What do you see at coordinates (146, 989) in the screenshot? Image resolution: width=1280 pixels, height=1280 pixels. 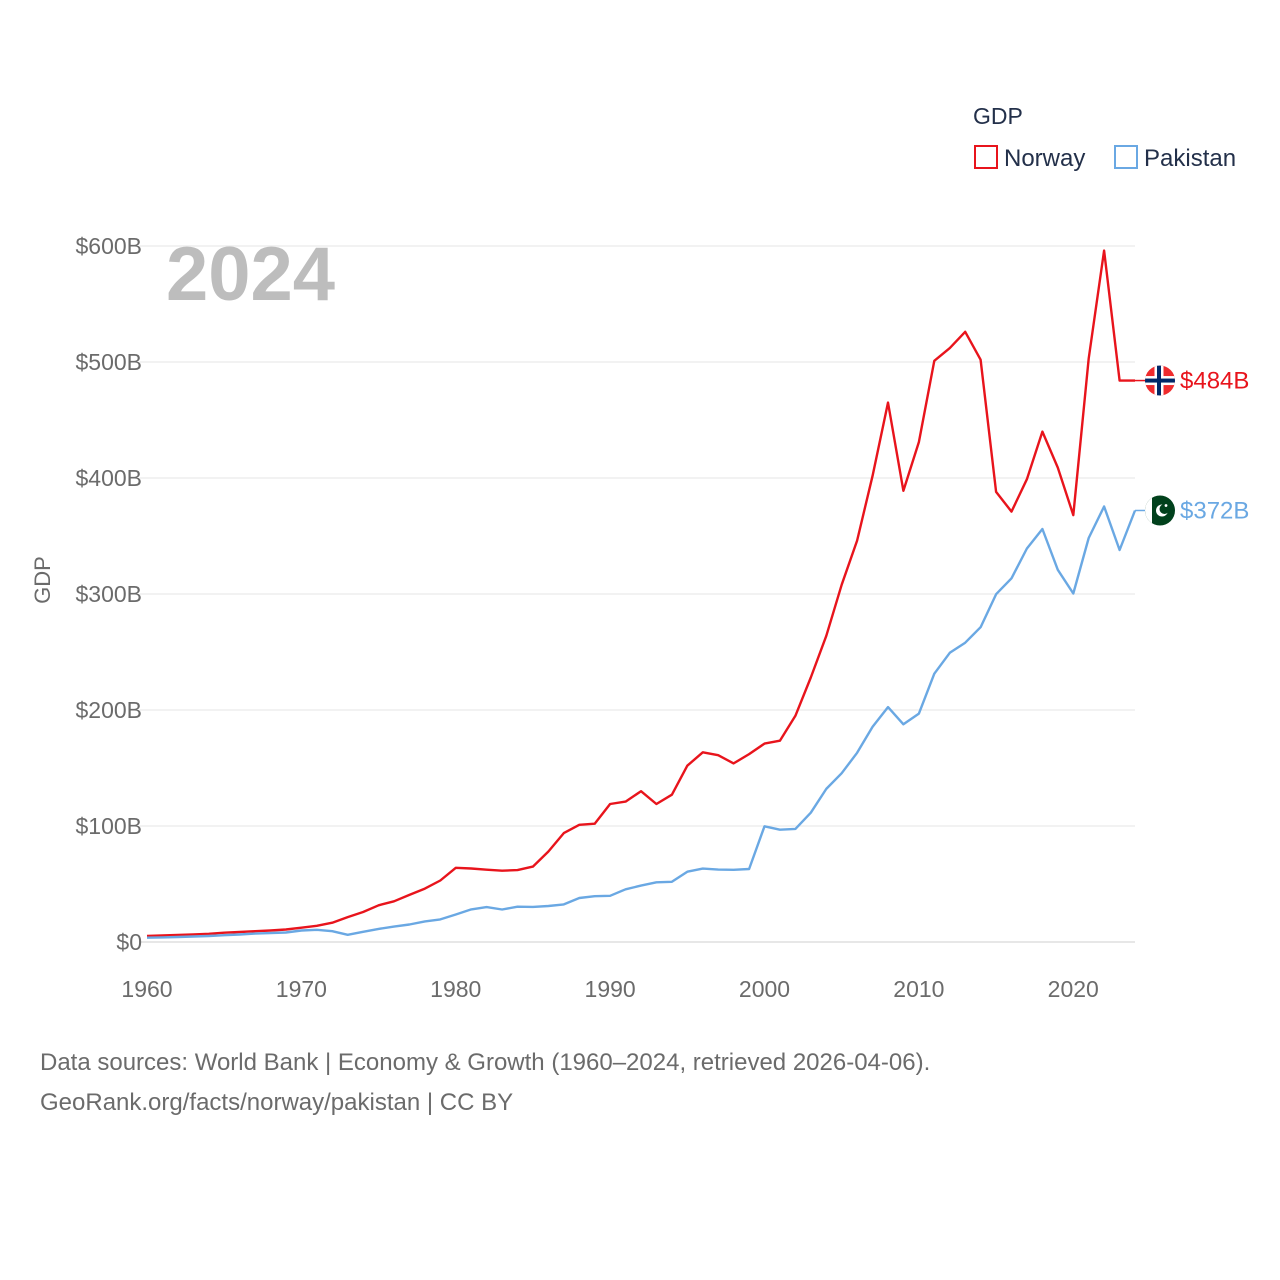 I see `x-tick-label: 1960` at bounding box center [146, 989].